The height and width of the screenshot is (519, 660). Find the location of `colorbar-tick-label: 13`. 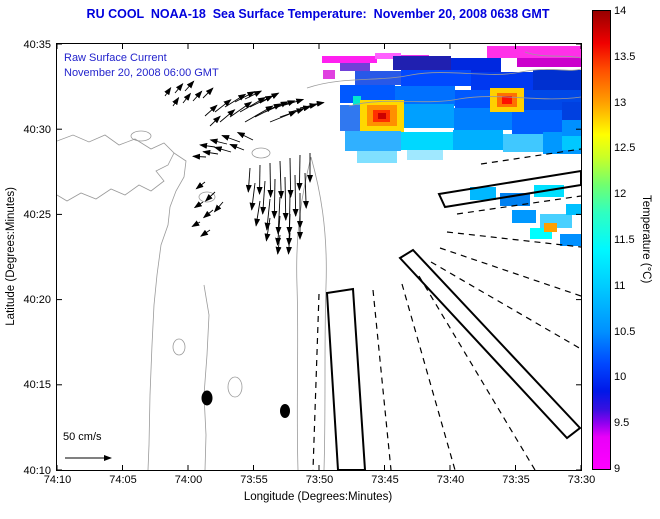

colorbar-tick-label: 13 is located at coordinates (620, 102).